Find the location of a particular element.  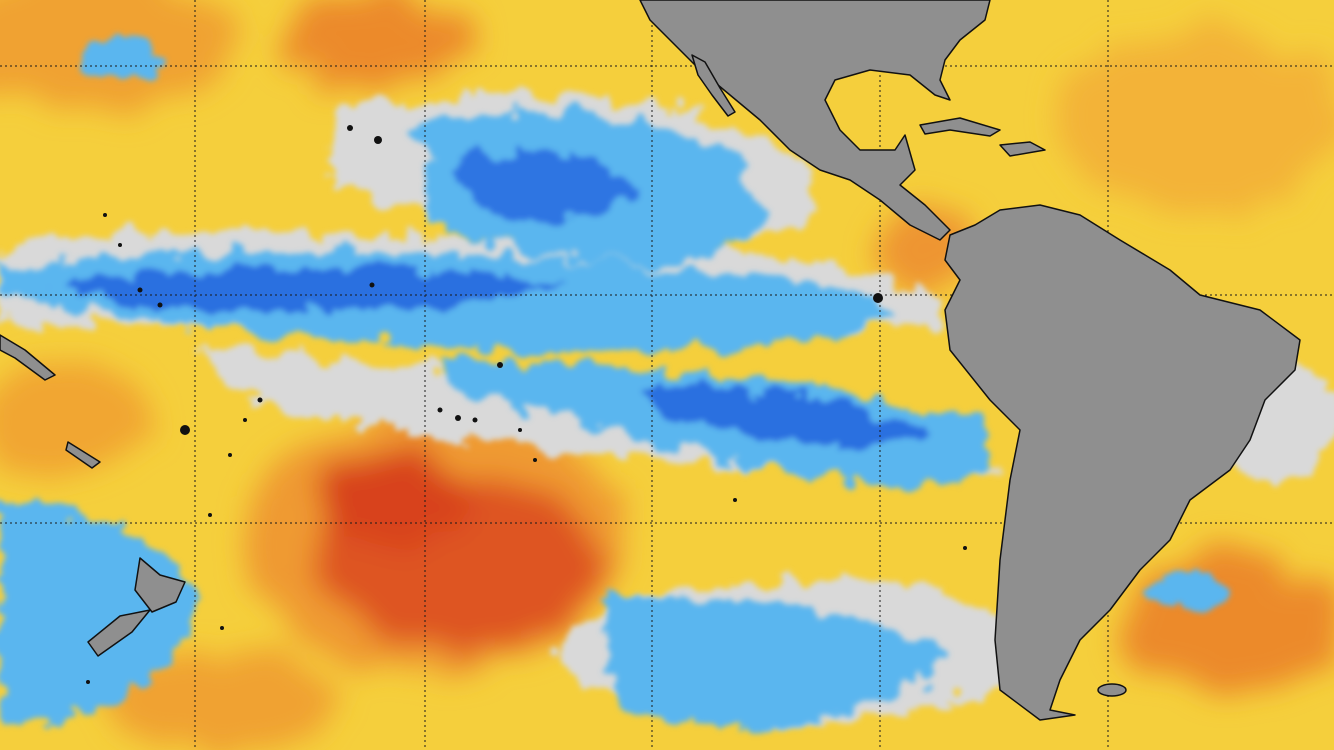

baja-california is located at coordinates (713, 85).